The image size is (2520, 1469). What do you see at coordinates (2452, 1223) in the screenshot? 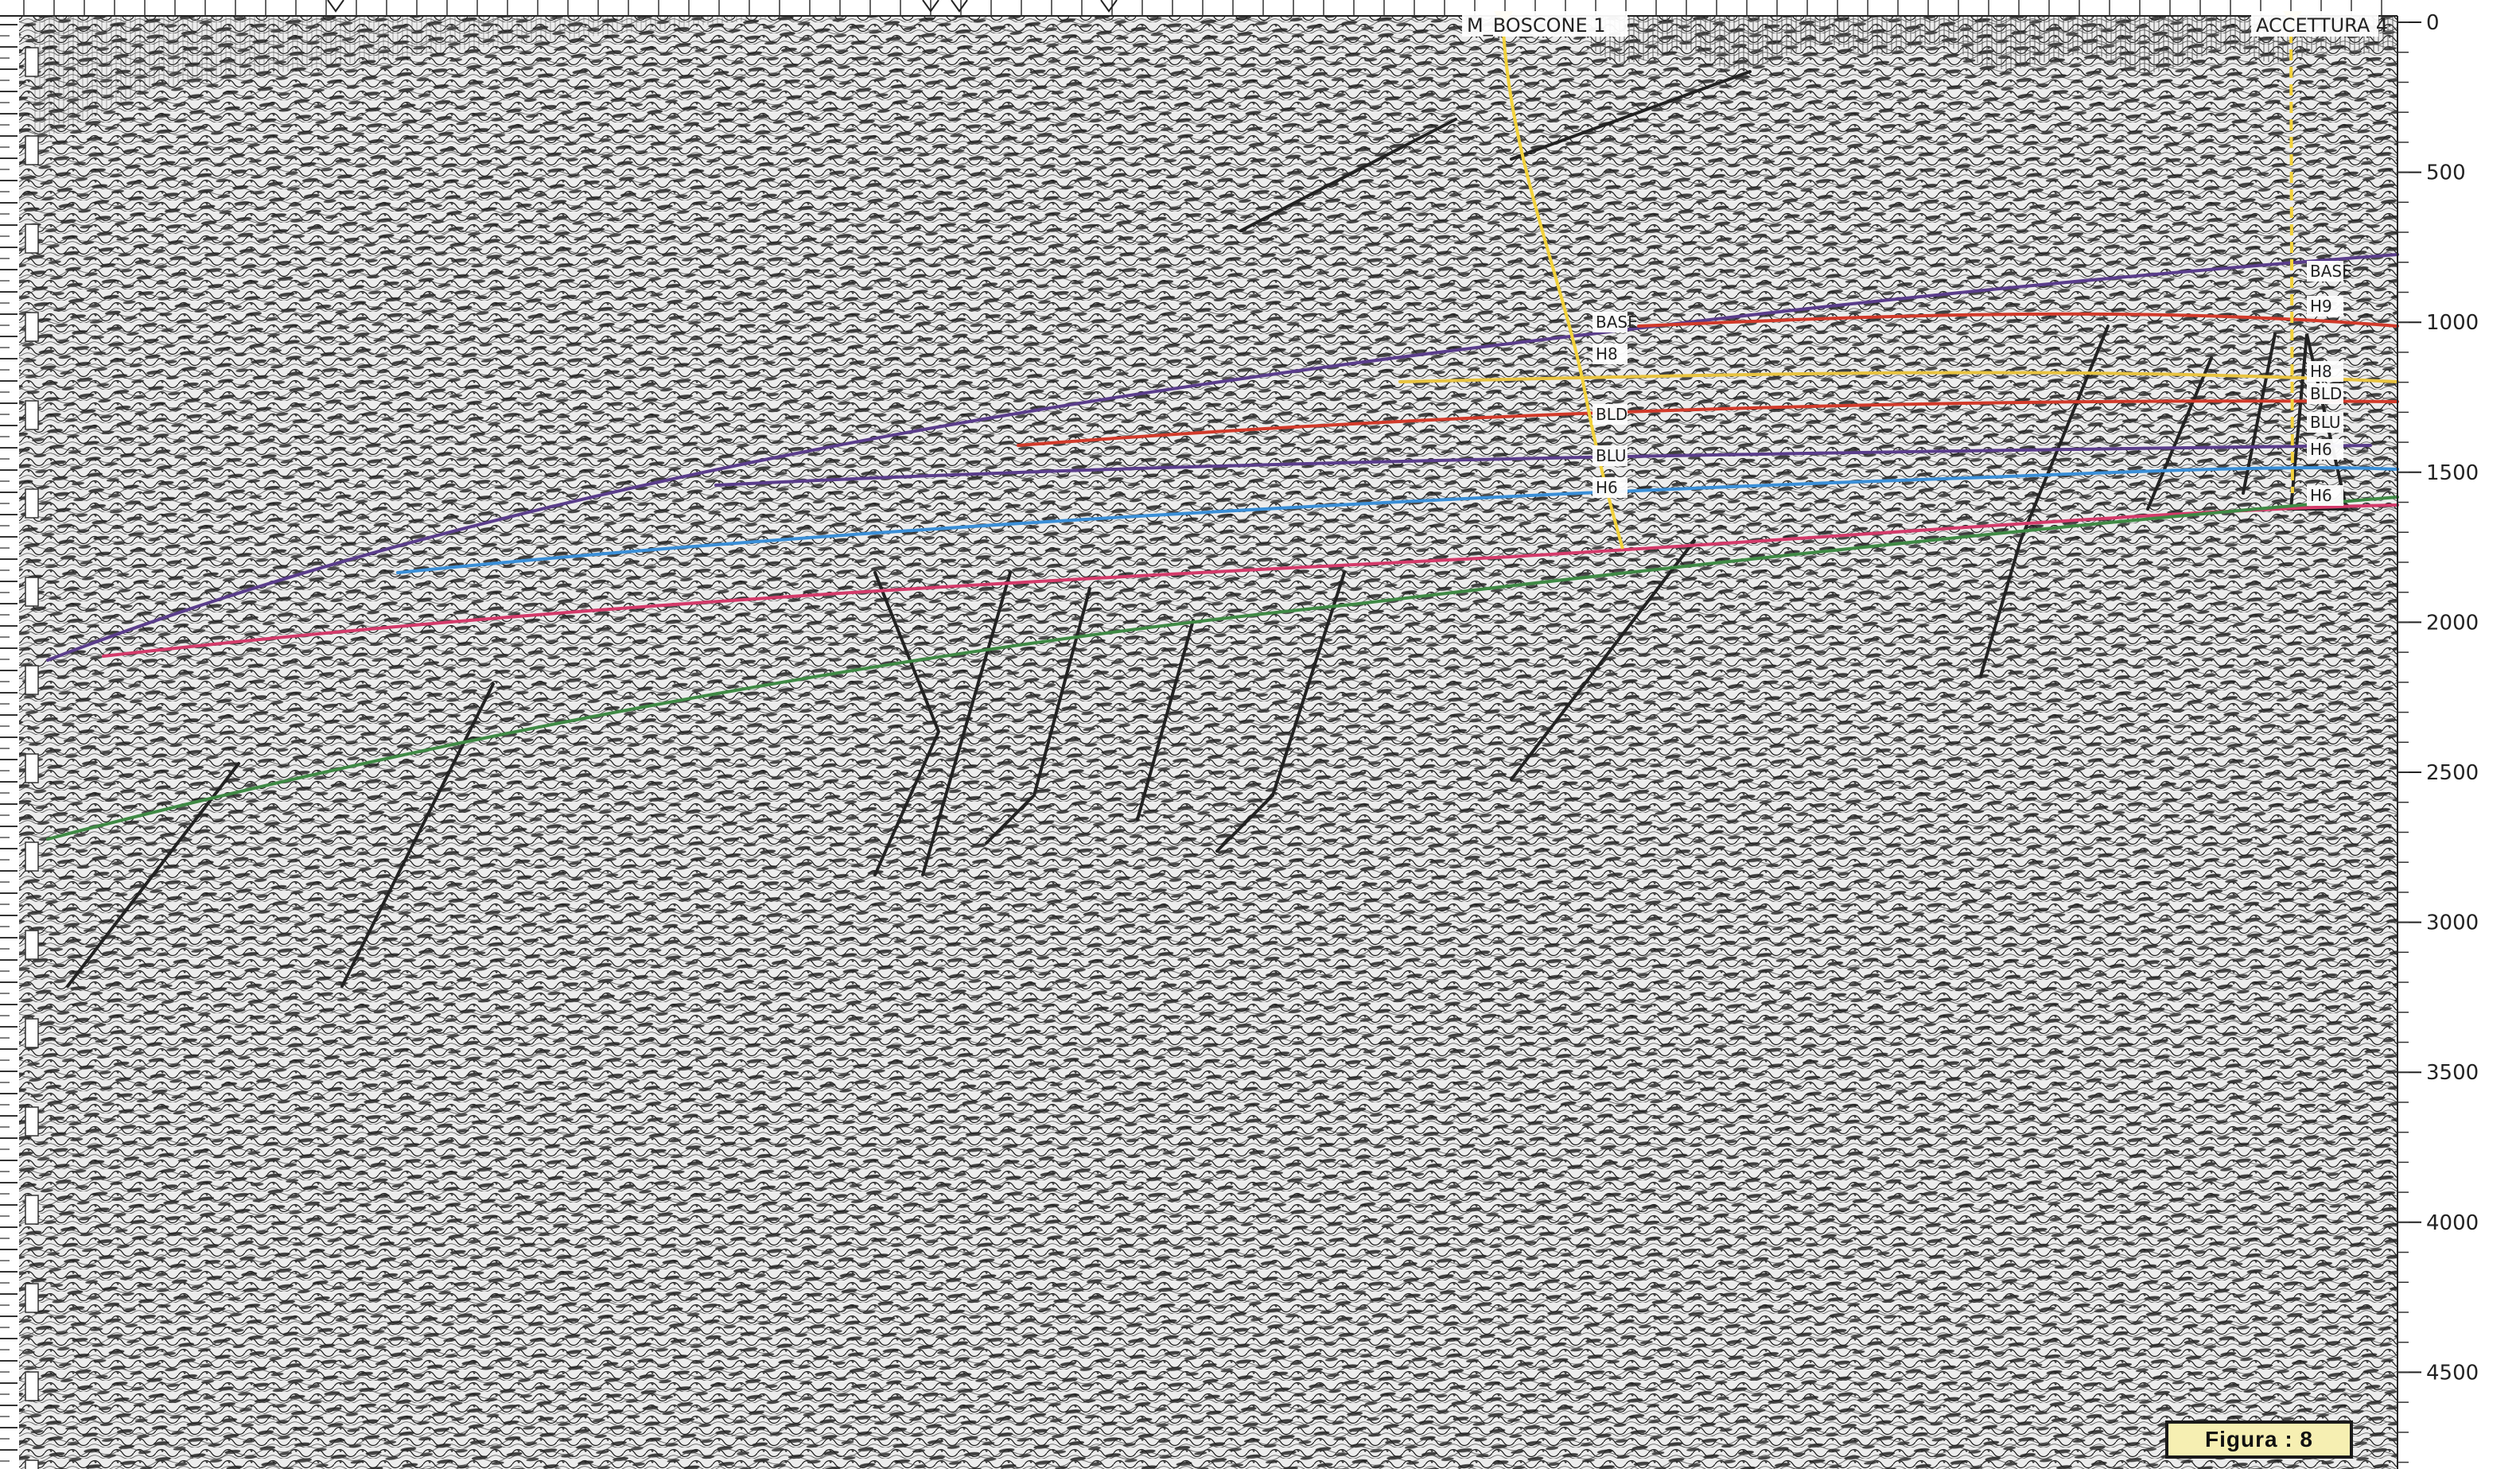
I see `time-axis-label: 4000` at bounding box center [2452, 1223].